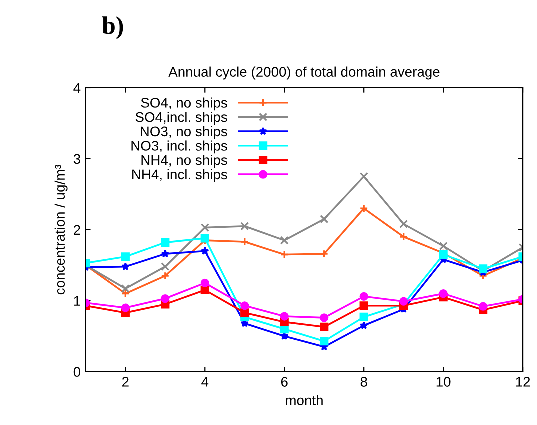 Image resolution: width=537 pixels, height=425 pixels. Describe the element at coordinates (77, 230) in the screenshot. I see `y-tick-label: 2` at that location.